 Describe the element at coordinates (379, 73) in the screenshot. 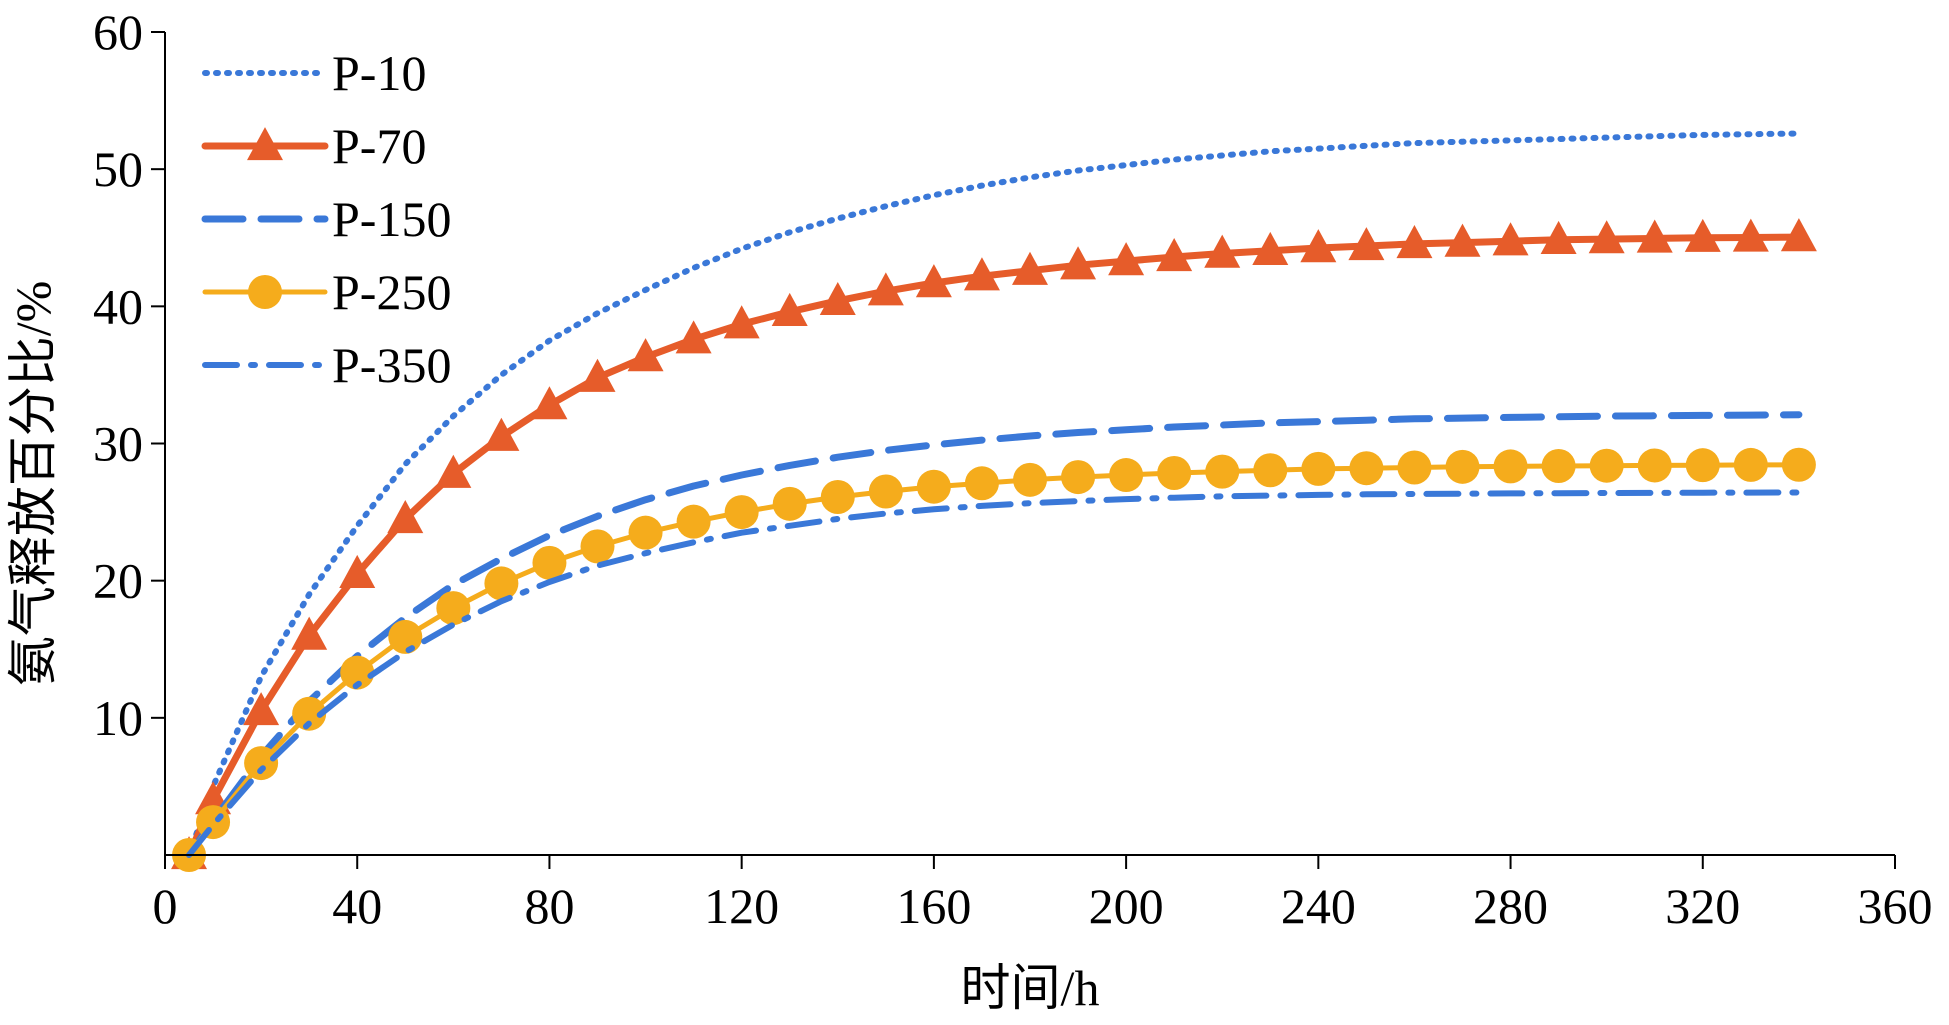

I see `legend-label: P-10` at that location.